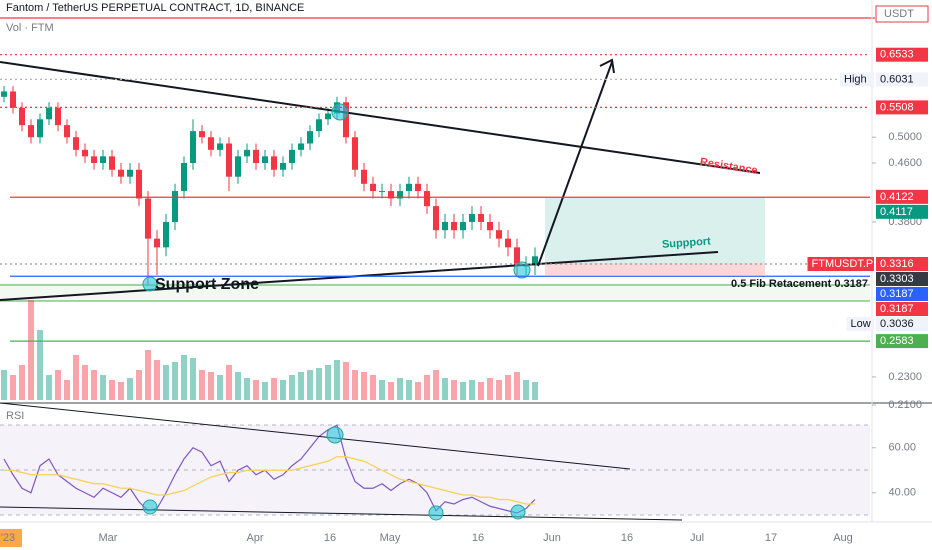 Image resolution: width=932 pixels, height=550 pixels. I want to click on rsi-tick-label: 40.00, so click(902, 493).